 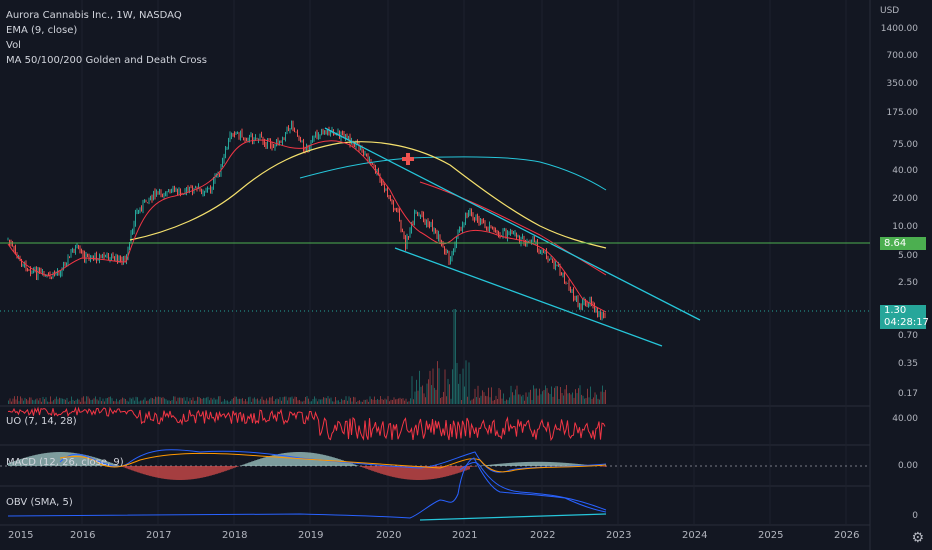 What do you see at coordinates (13, 45) in the screenshot?
I see `vol-legend: Vol` at bounding box center [13, 45].